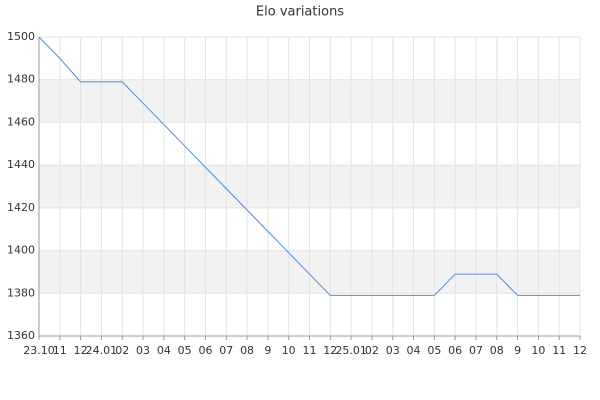 The width and height of the screenshot is (600, 400). Describe the element at coordinates (39, 350) in the screenshot. I see `x-tick-label: 23.10` at that location.